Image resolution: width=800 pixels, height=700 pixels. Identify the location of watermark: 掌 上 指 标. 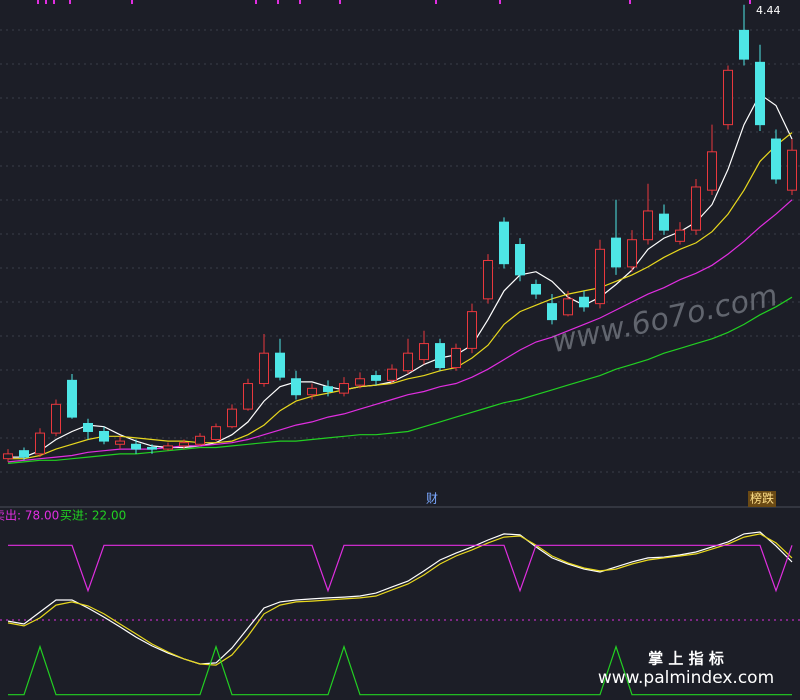
(686, 659).